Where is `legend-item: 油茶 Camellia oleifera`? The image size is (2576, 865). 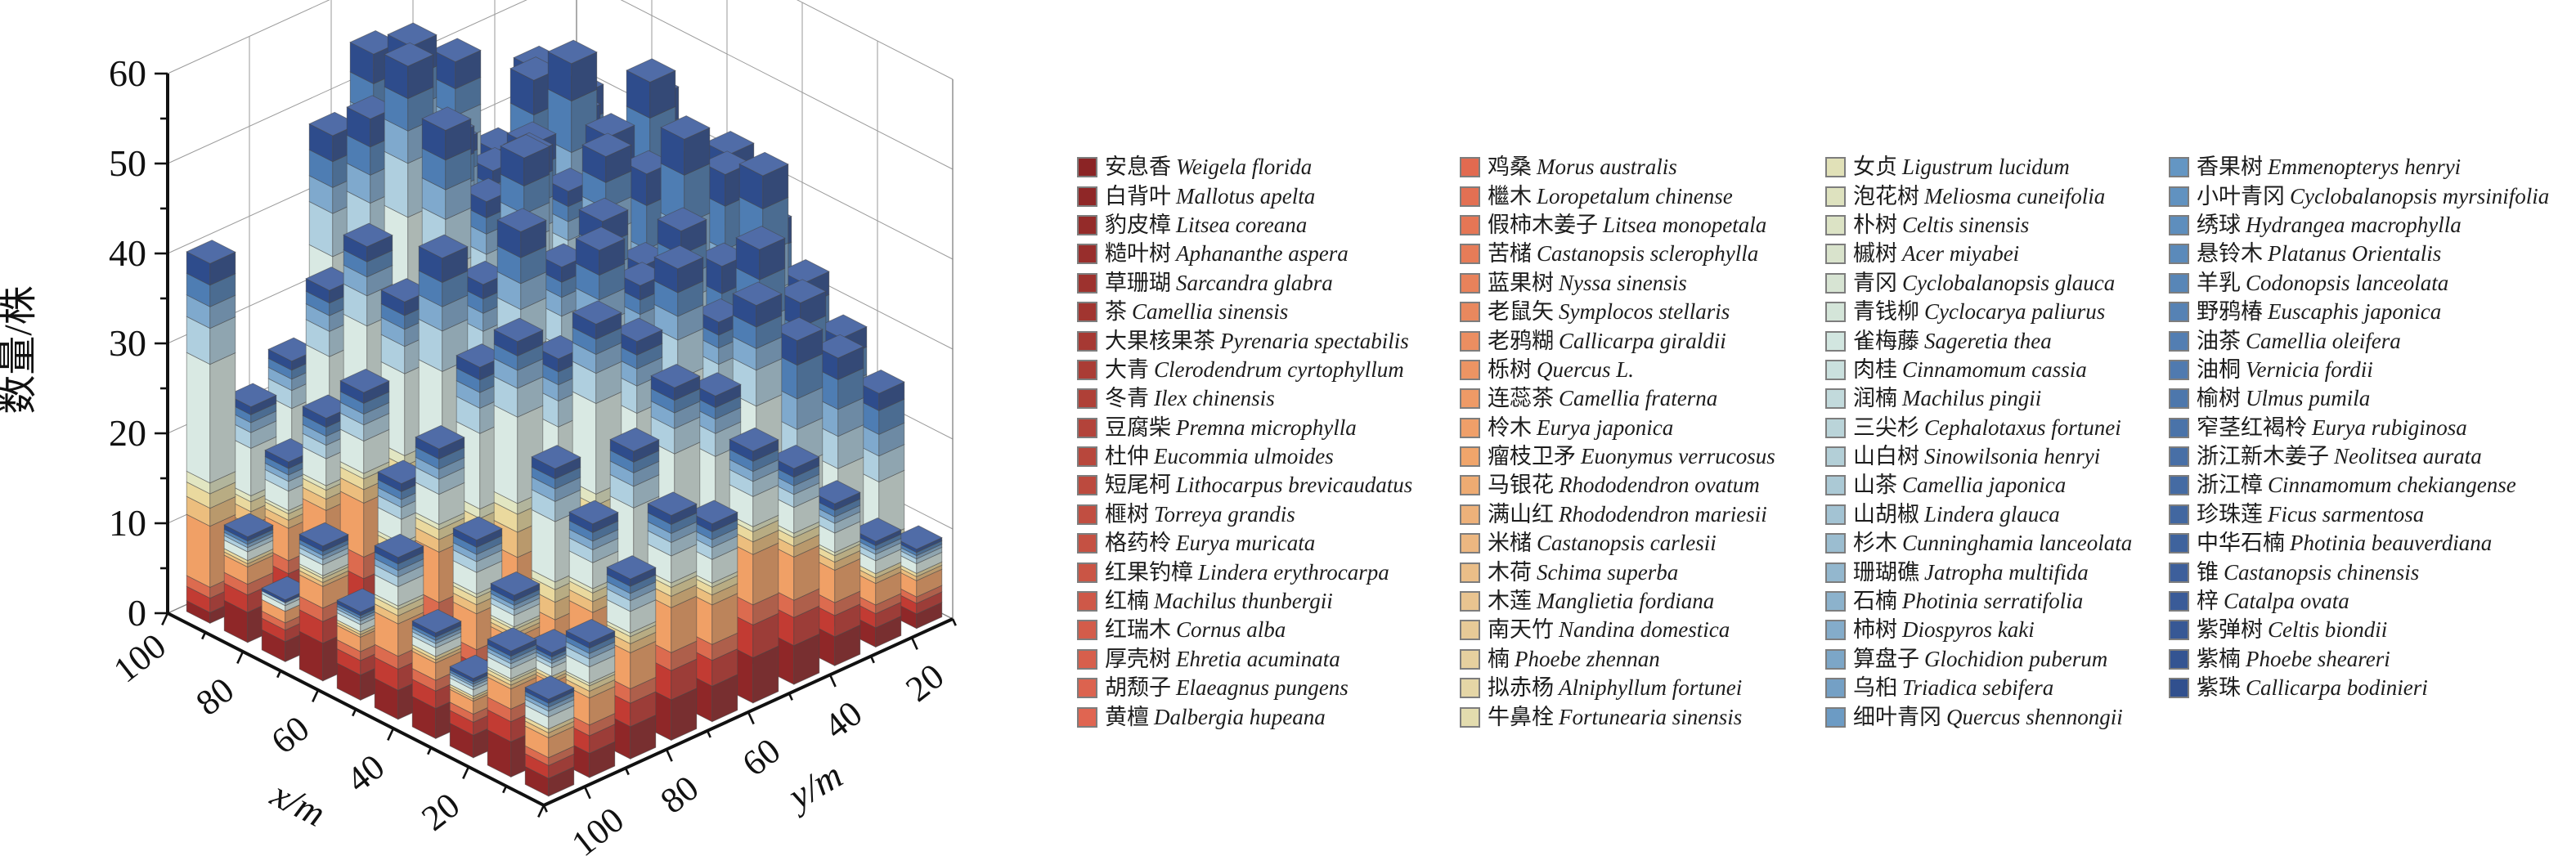
legend-item: 油茶 Camellia oleifera is located at coordinates (2359, 340).